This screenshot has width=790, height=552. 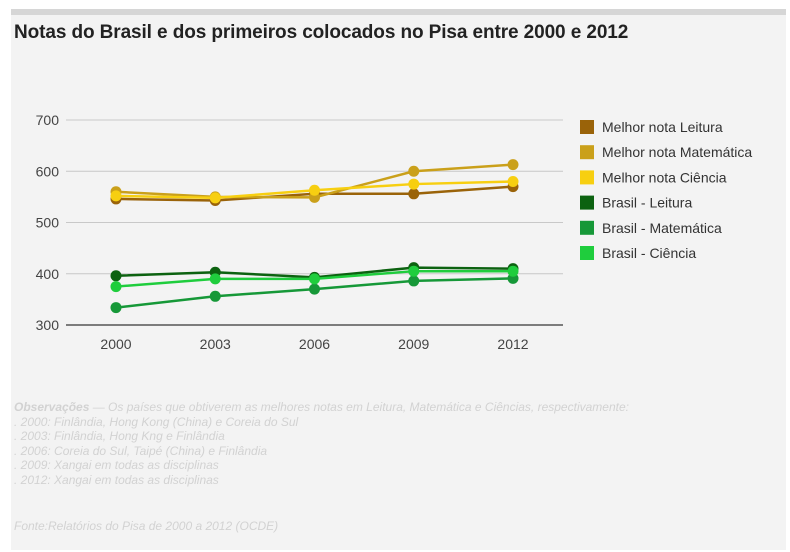 I want to click on legend-label: Melhor nota Leitura, so click(x=662, y=127).